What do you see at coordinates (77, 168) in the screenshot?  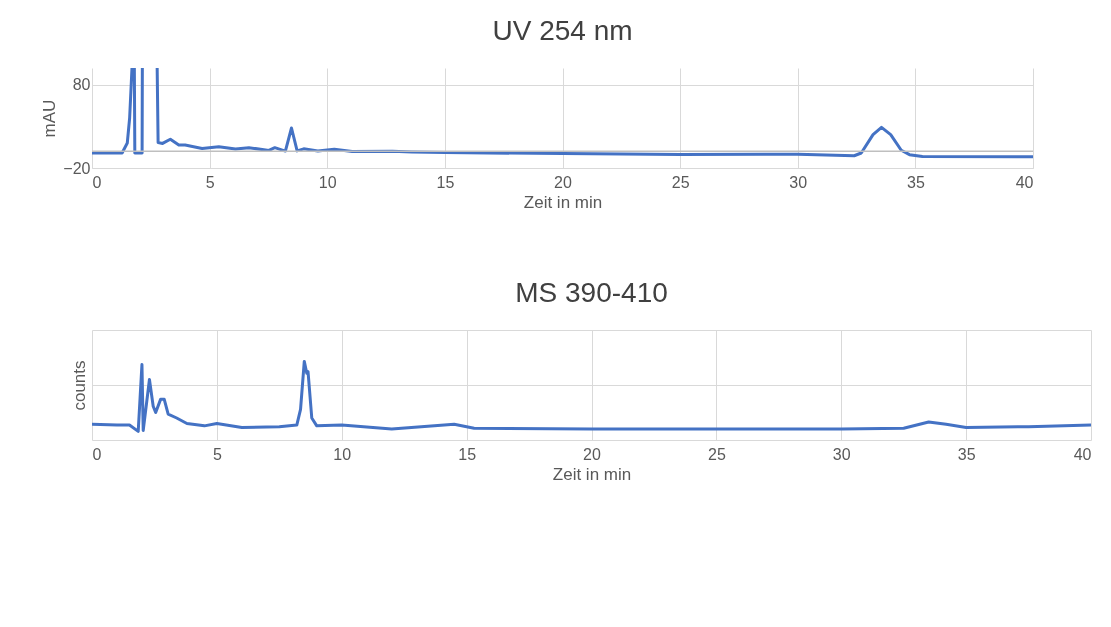 I see `y-tick-label: −20` at bounding box center [77, 168].